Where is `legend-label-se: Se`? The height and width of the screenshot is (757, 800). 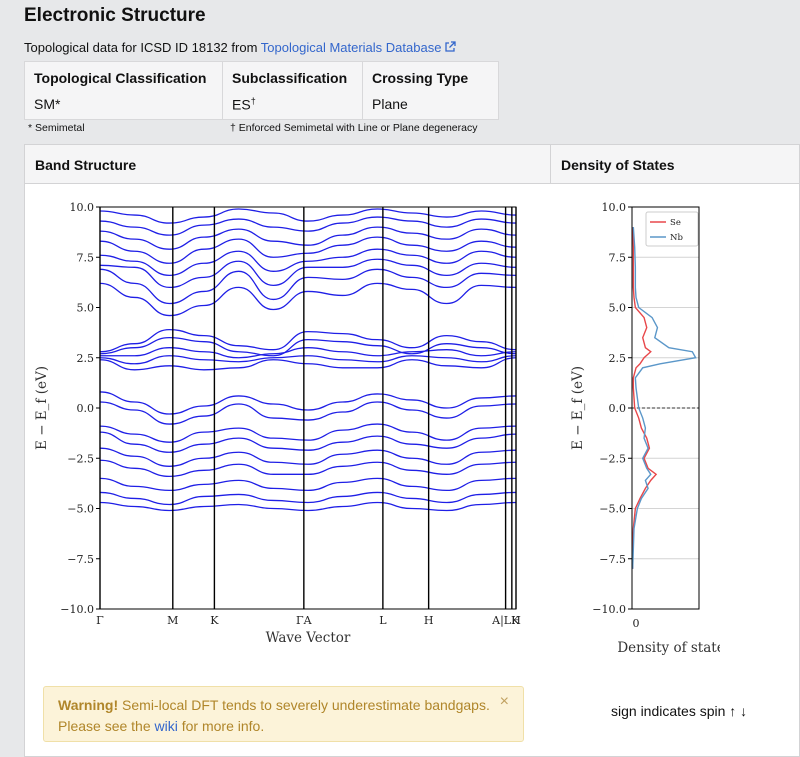 legend-label-se: Se is located at coordinates (675, 223).